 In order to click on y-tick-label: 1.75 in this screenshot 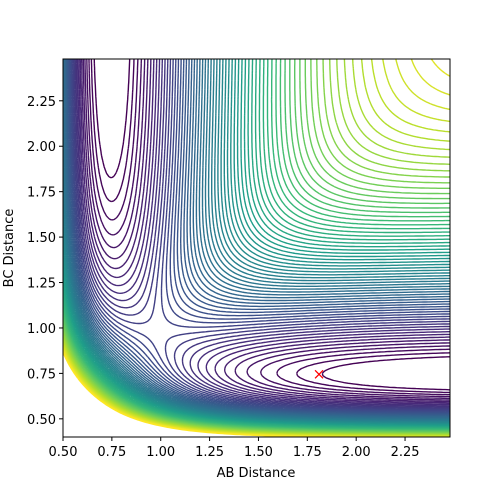, I will do `click(41, 193)`.